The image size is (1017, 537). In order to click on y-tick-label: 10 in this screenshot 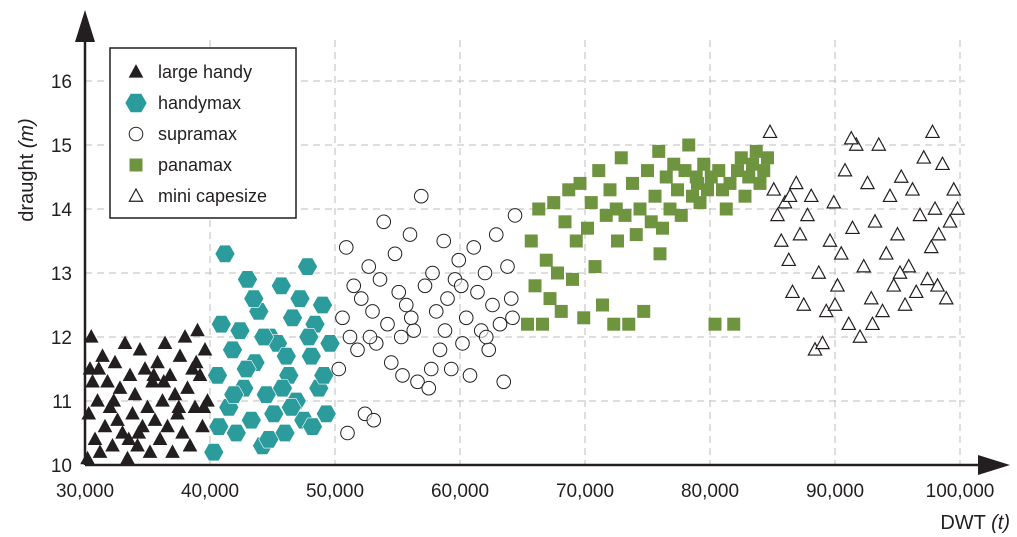, I will do `click(61, 466)`.